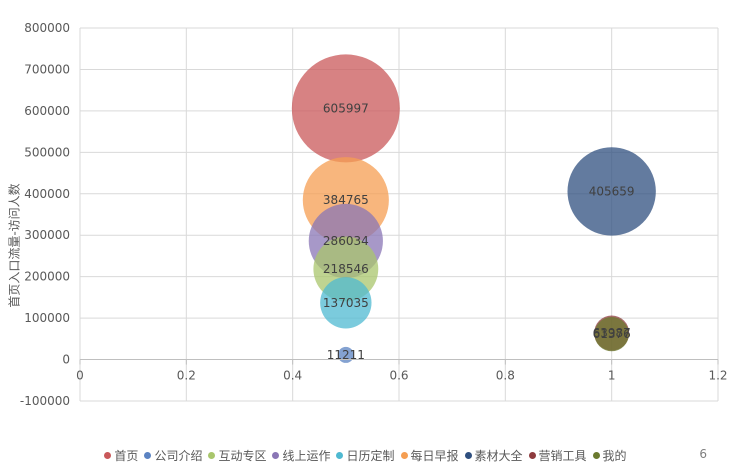 The width and height of the screenshot is (731, 468). I want to click on legend-item: 素材大全, so click(493, 455).